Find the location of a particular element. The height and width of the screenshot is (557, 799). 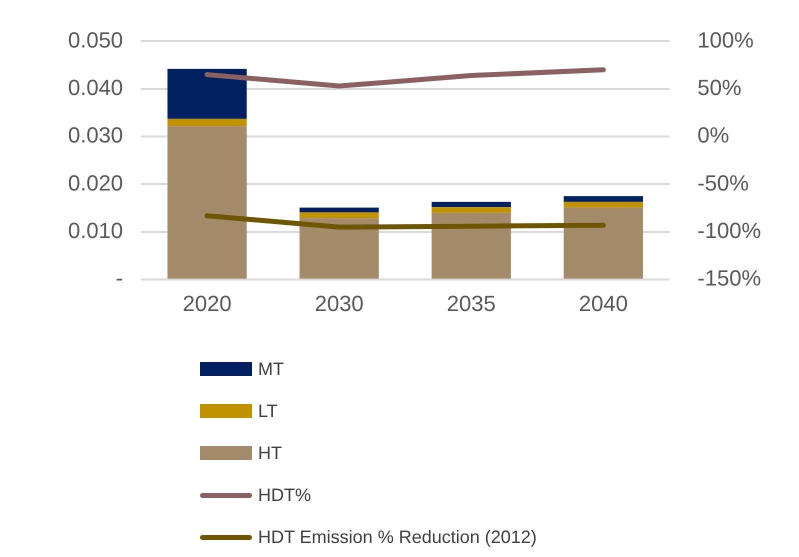

y2-tick-label: 50% is located at coordinates (719, 87).